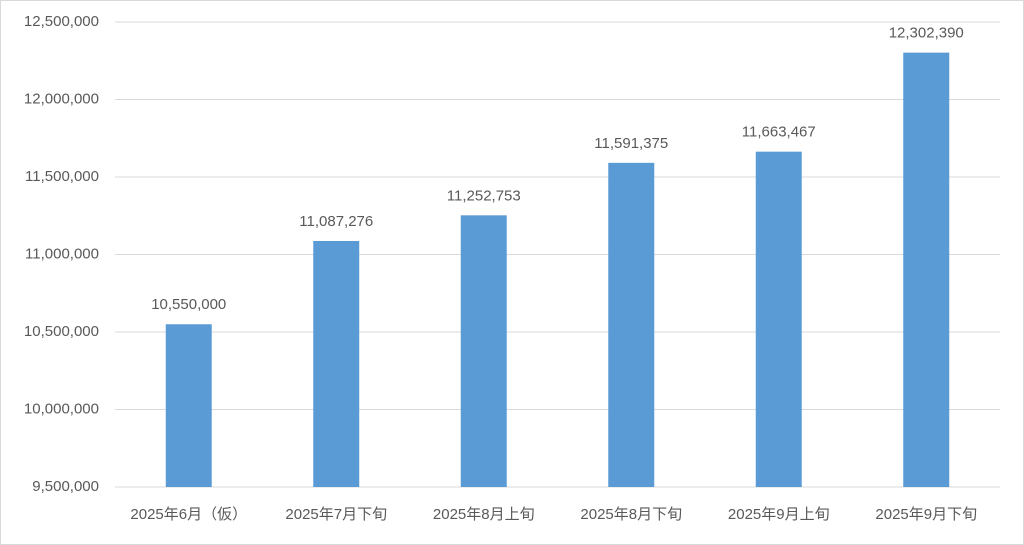 The width and height of the screenshot is (1024, 545). I want to click on y-tick-label: 10,000,000, so click(61, 408).